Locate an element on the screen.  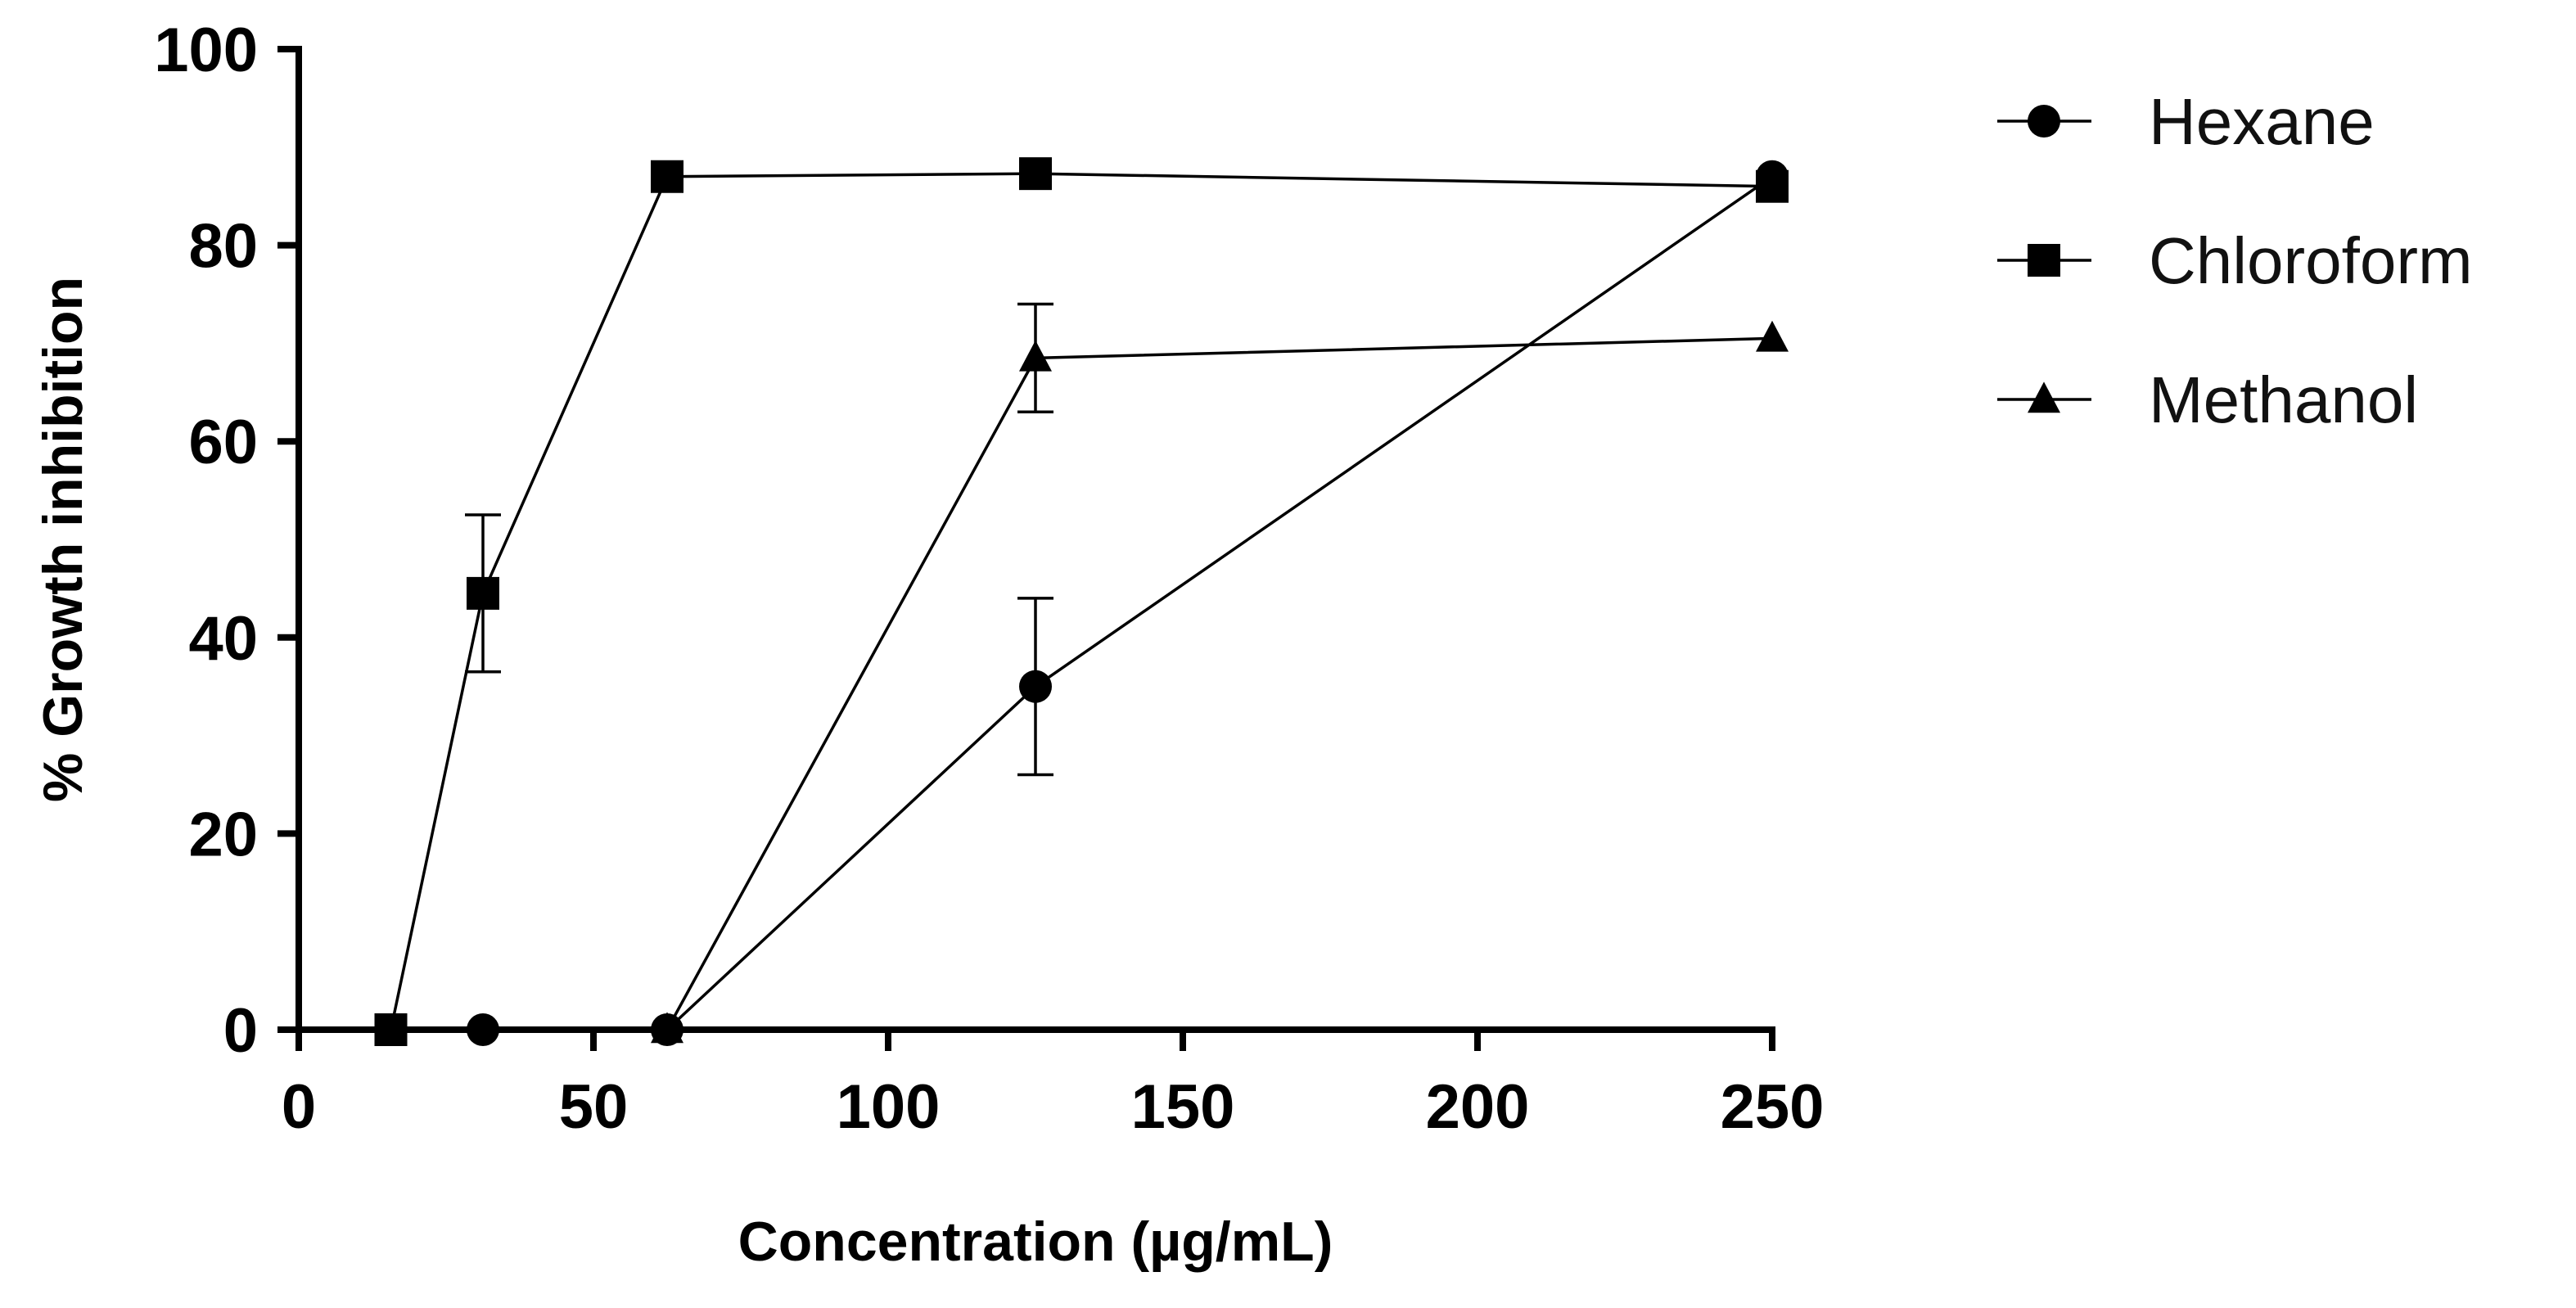
legend-item-chloroform: Chloroform is located at coordinates (2235, 260).